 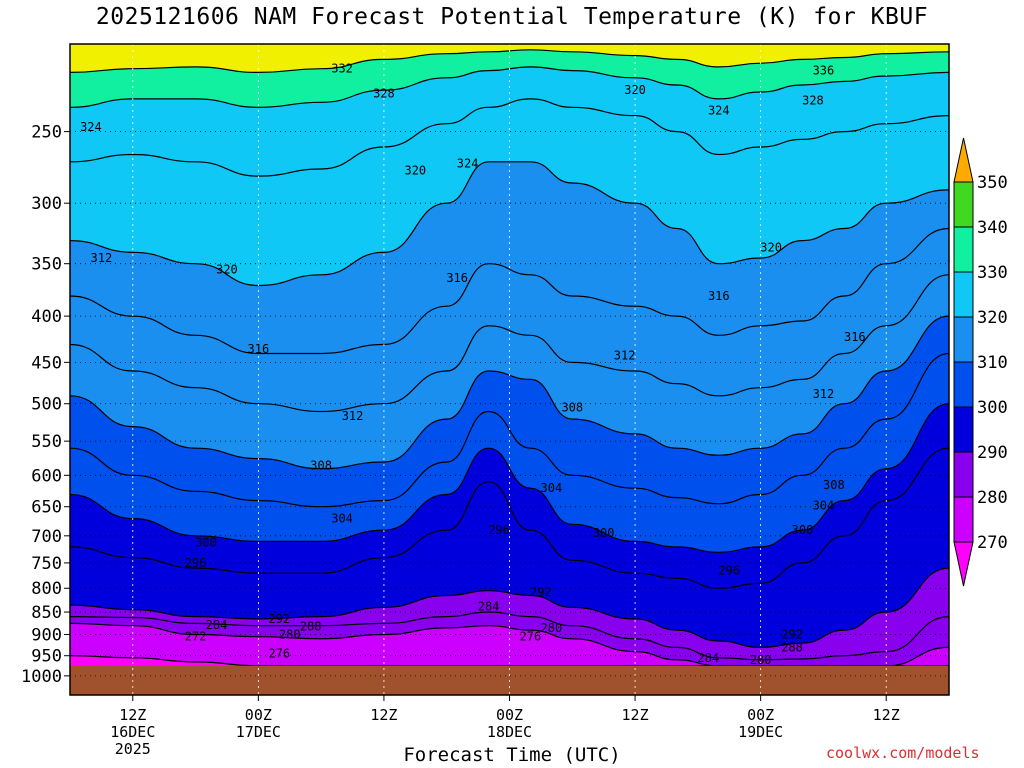 What do you see at coordinates (46, 442) in the screenshot?
I see `y-tick-label: 550` at bounding box center [46, 442].